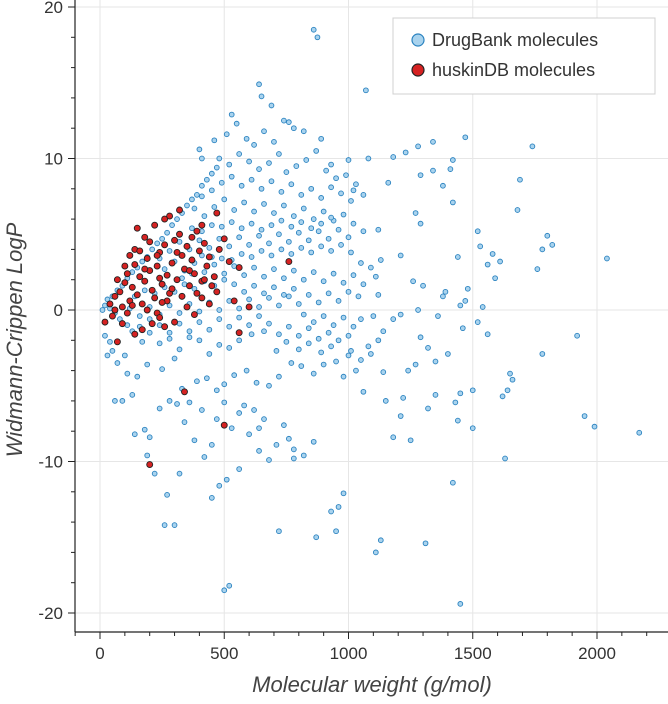 This screenshot has height=704, width=668. Describe the element at coordinates (524, 56) in the screenshot. I see `legend: DrugBank molecules huskinDB molecules` at that location.